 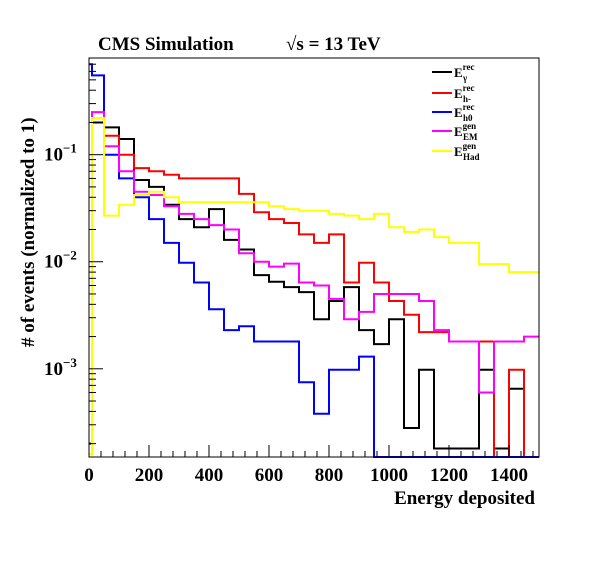 I want to click on y-tick-label: 10⁻³, so click(x=60, y=367).